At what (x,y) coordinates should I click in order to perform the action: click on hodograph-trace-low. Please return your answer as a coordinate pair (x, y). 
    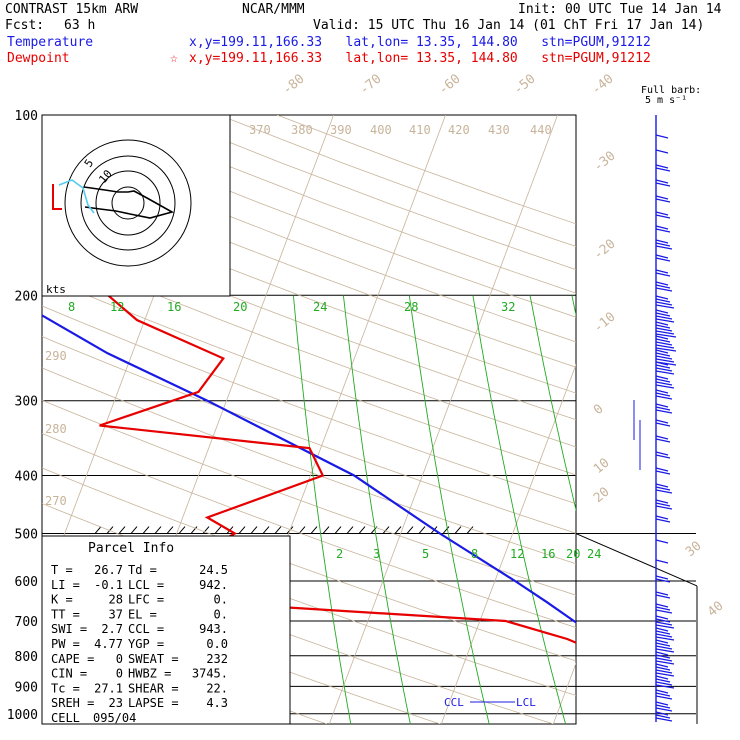
    Looking at the image, I should click on (76, 196).